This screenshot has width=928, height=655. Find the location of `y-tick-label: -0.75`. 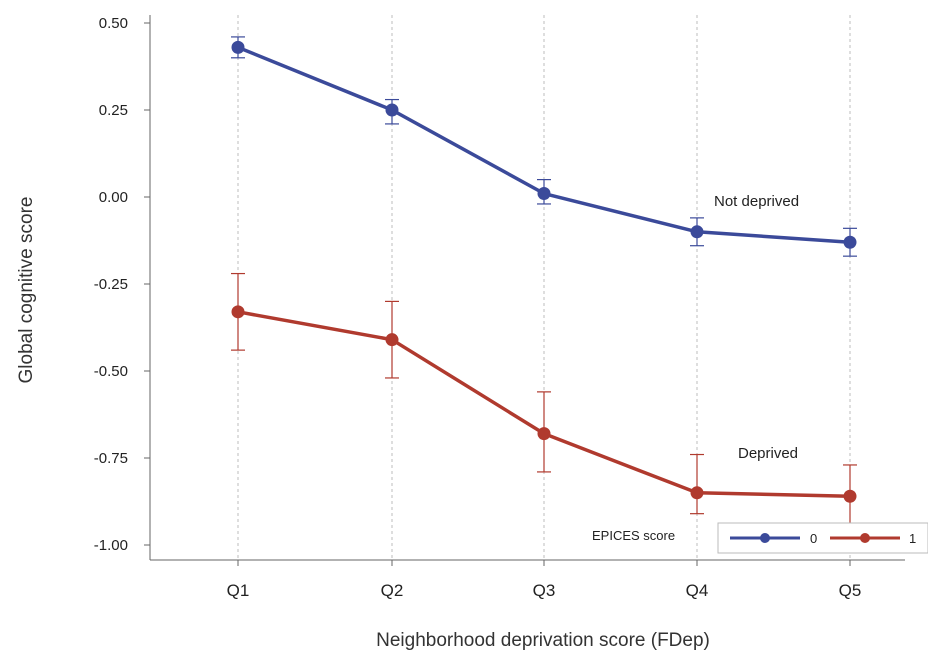

y-tick-label: -0.75 is located at coordinates (111, 458).